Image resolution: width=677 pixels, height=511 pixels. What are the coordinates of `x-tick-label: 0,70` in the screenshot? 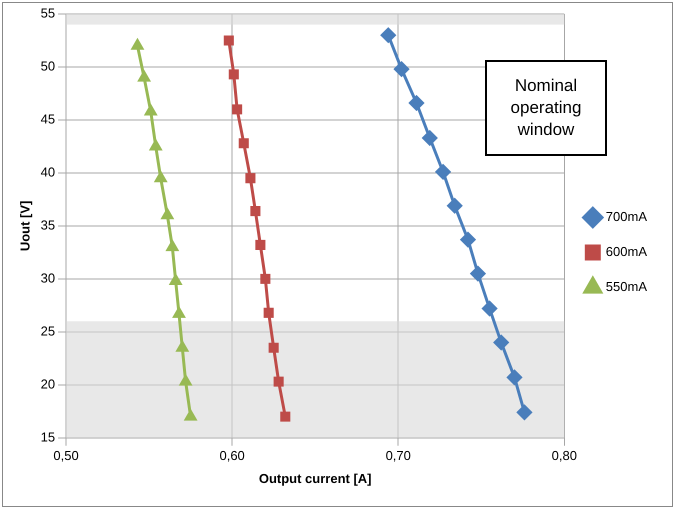 It's located at (398, 456).